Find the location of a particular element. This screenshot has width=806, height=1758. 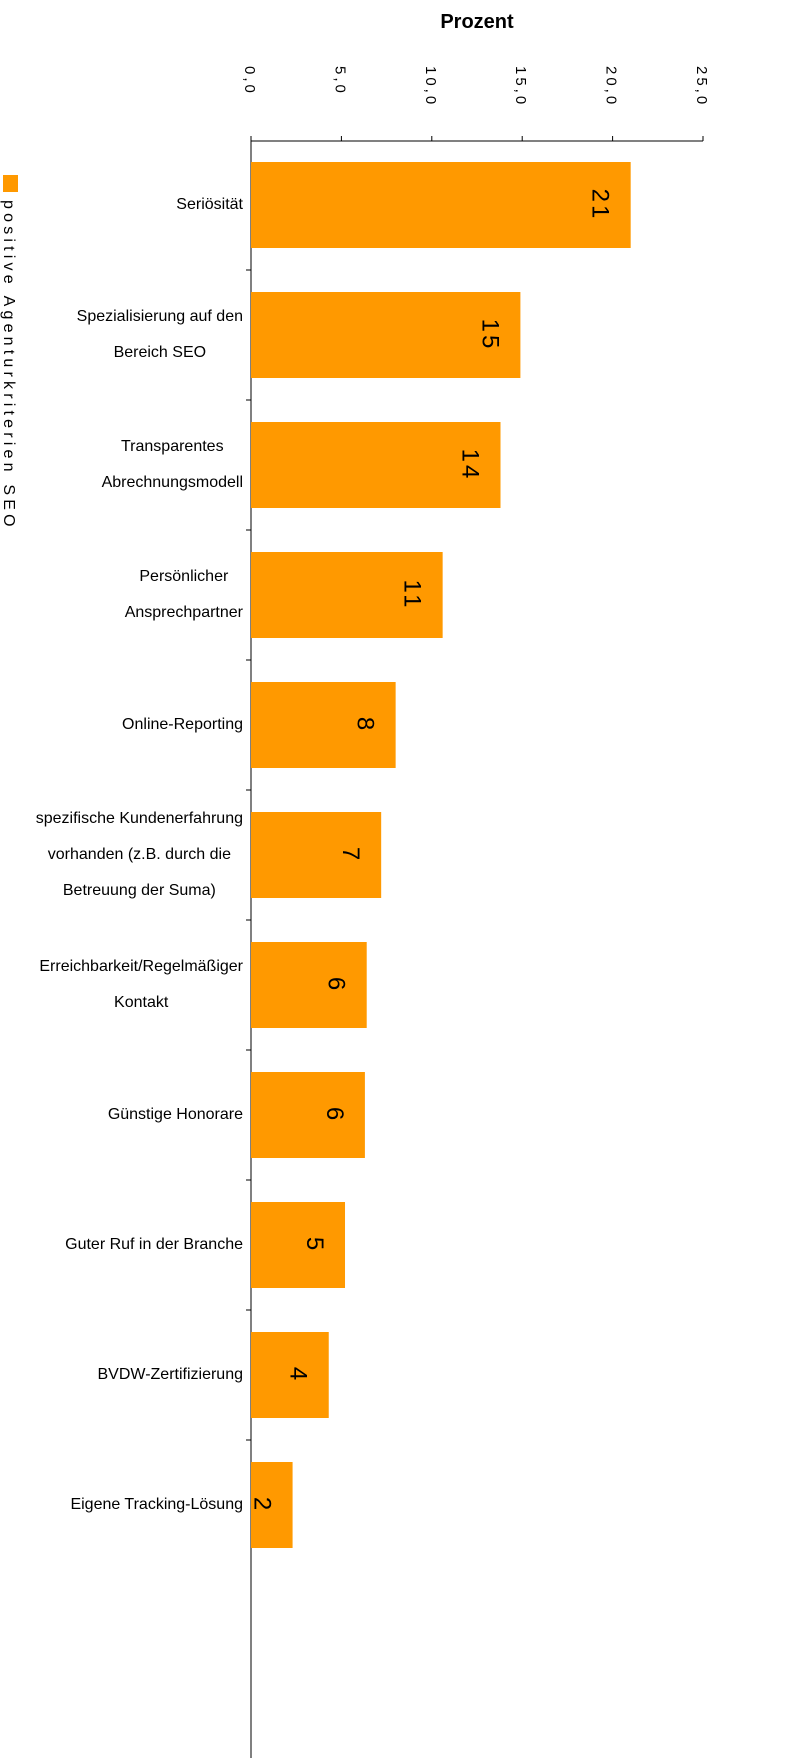

label-line: Eigene Tracking-Lösung is located at coordinates (156, 1504).